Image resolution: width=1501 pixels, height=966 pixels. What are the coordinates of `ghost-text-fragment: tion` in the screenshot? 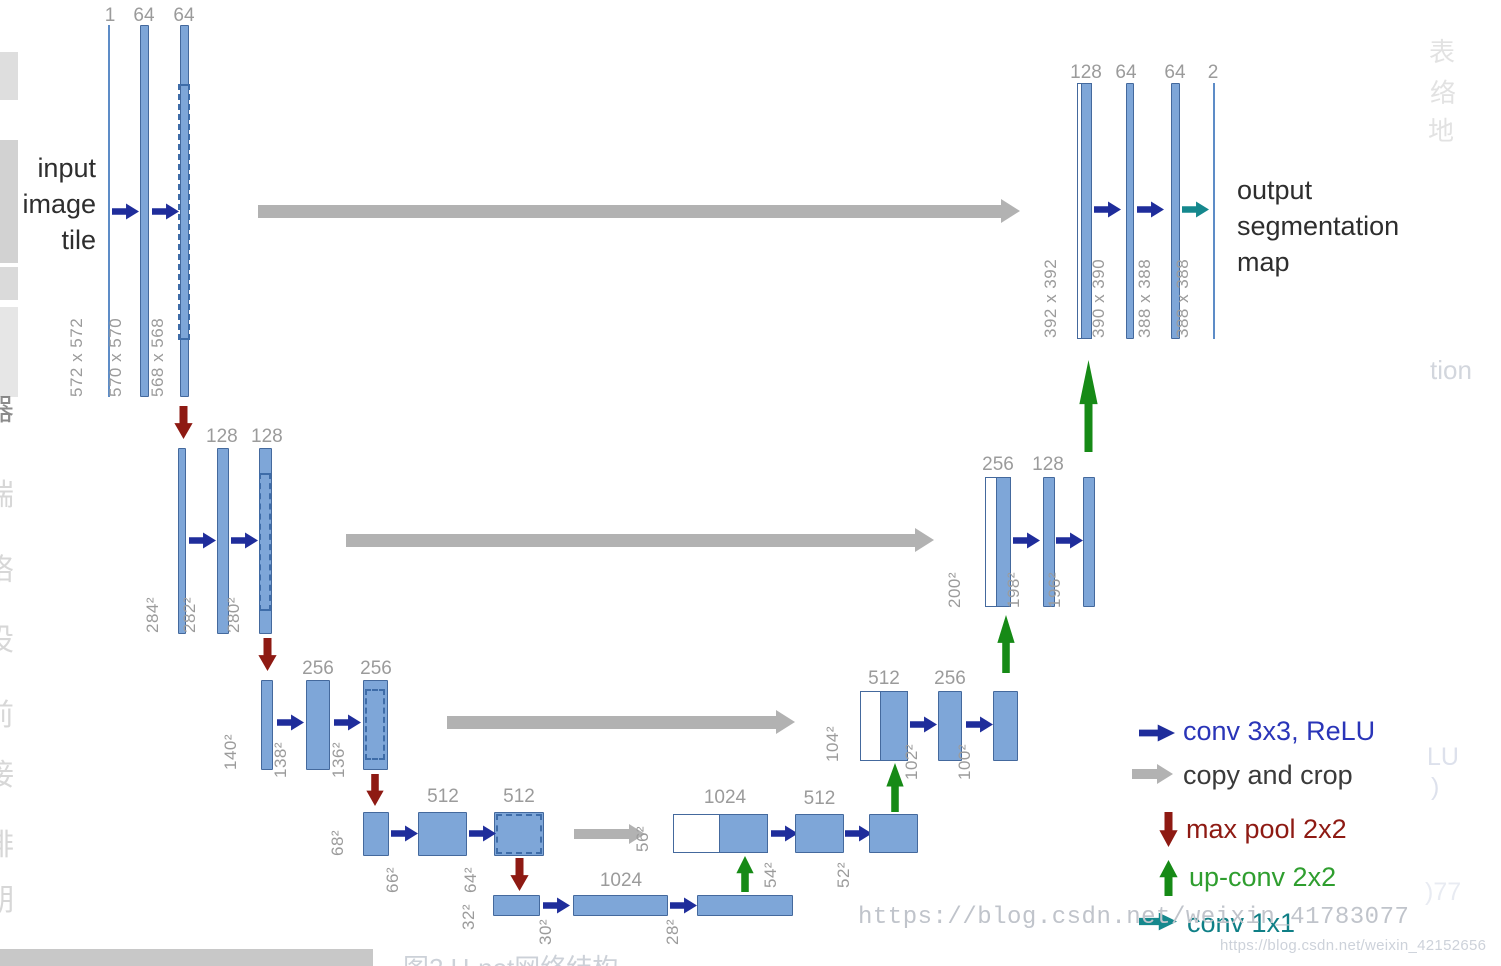 It's located at (1451, 370).